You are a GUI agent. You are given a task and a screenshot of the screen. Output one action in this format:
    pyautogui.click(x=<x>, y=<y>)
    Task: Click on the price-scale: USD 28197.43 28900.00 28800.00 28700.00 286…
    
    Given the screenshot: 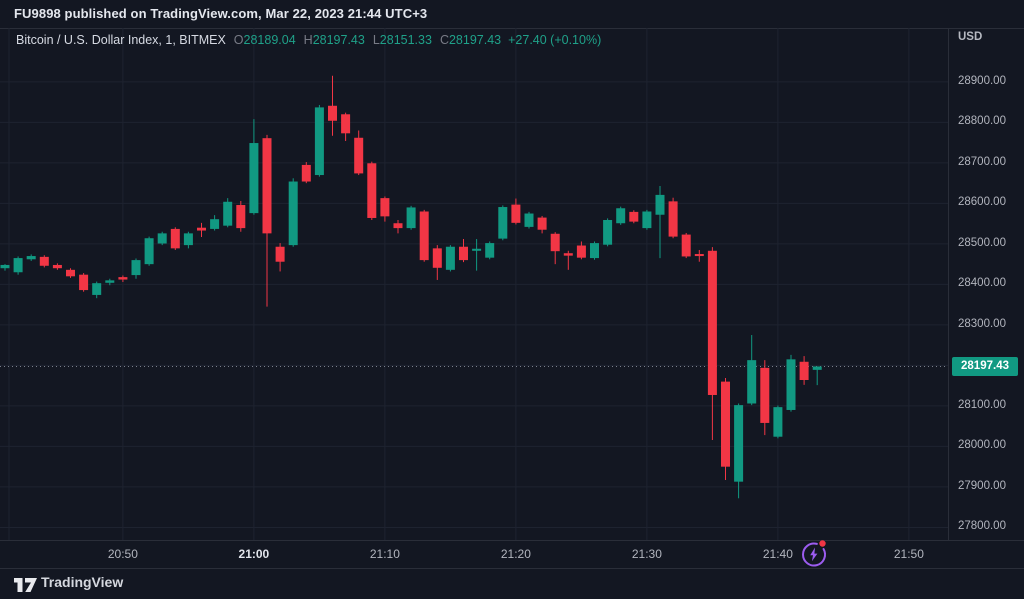 What is the action you would take?
    pyautogui.click(x=986, y=284)
    